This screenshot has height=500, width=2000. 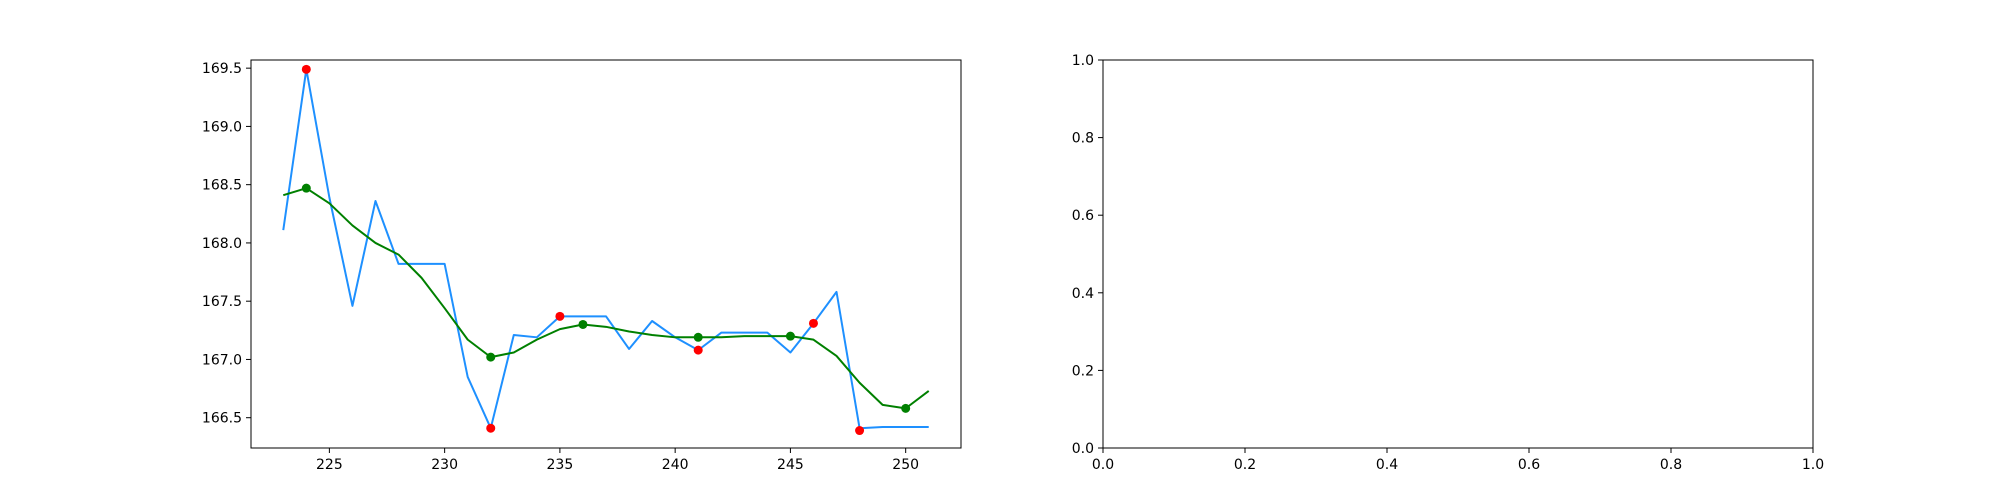 What do you see at coordinates (444, 465) in the screenshot?
I see `x-tick-label: 230` at bounding box center [444, 465].